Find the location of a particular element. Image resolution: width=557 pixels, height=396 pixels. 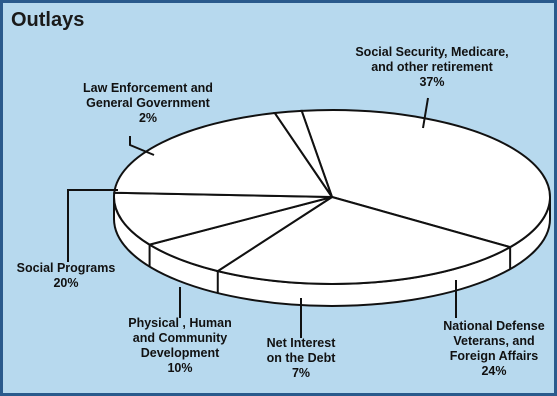

slice-value-label: 7% is located at coordinates (301, 373).